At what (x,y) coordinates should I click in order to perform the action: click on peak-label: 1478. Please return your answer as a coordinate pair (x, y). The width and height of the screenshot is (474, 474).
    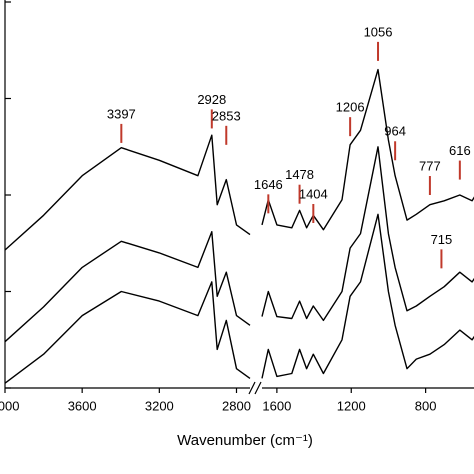
    Looking at the image, I should click on (299, 174).